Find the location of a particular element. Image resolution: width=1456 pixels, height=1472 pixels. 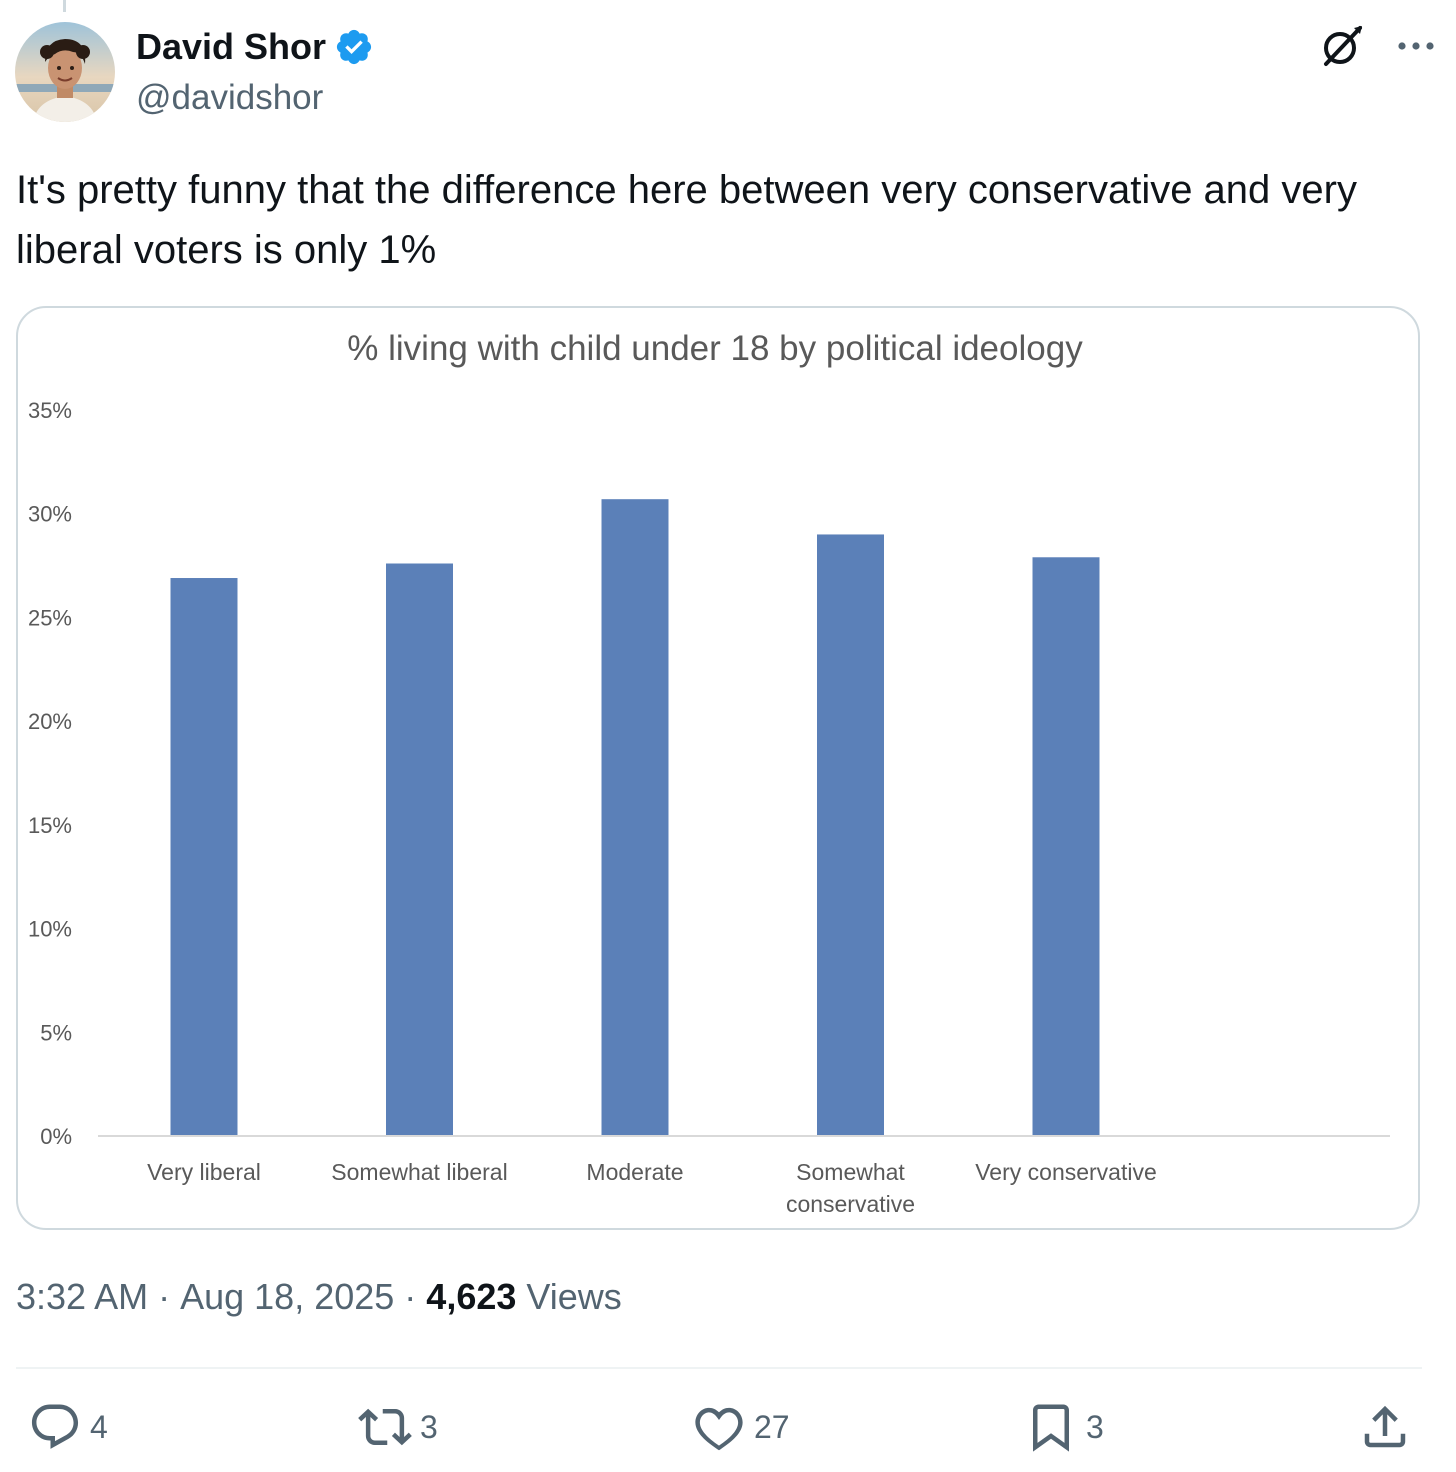

display-name: David Shor is located at coordinates (231, 46).